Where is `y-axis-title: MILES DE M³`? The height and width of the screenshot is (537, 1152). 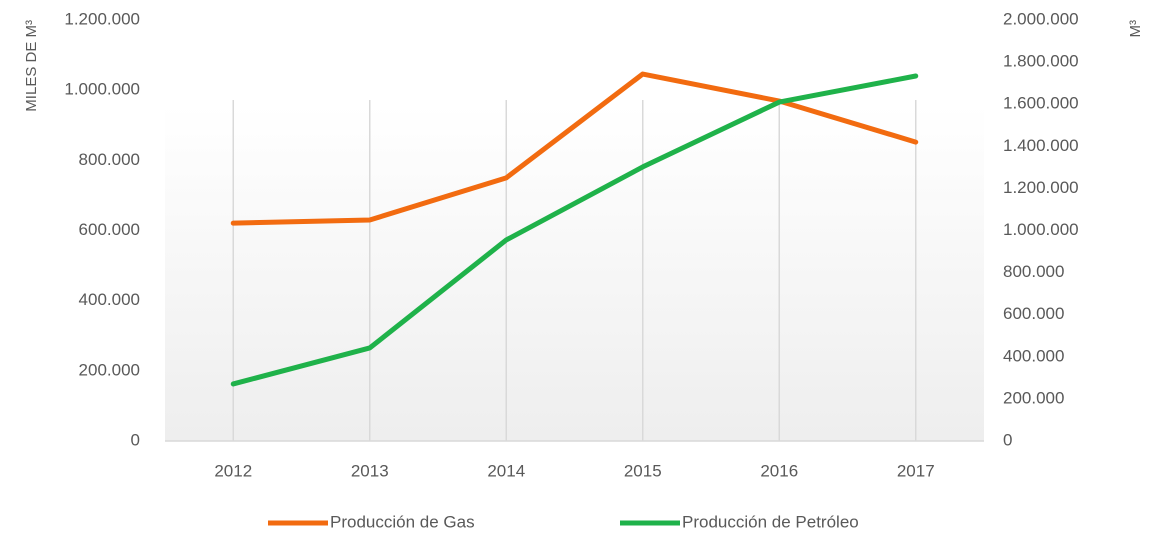
y-axis-title: MILES DE M³ is located at coordinates (31, 66).